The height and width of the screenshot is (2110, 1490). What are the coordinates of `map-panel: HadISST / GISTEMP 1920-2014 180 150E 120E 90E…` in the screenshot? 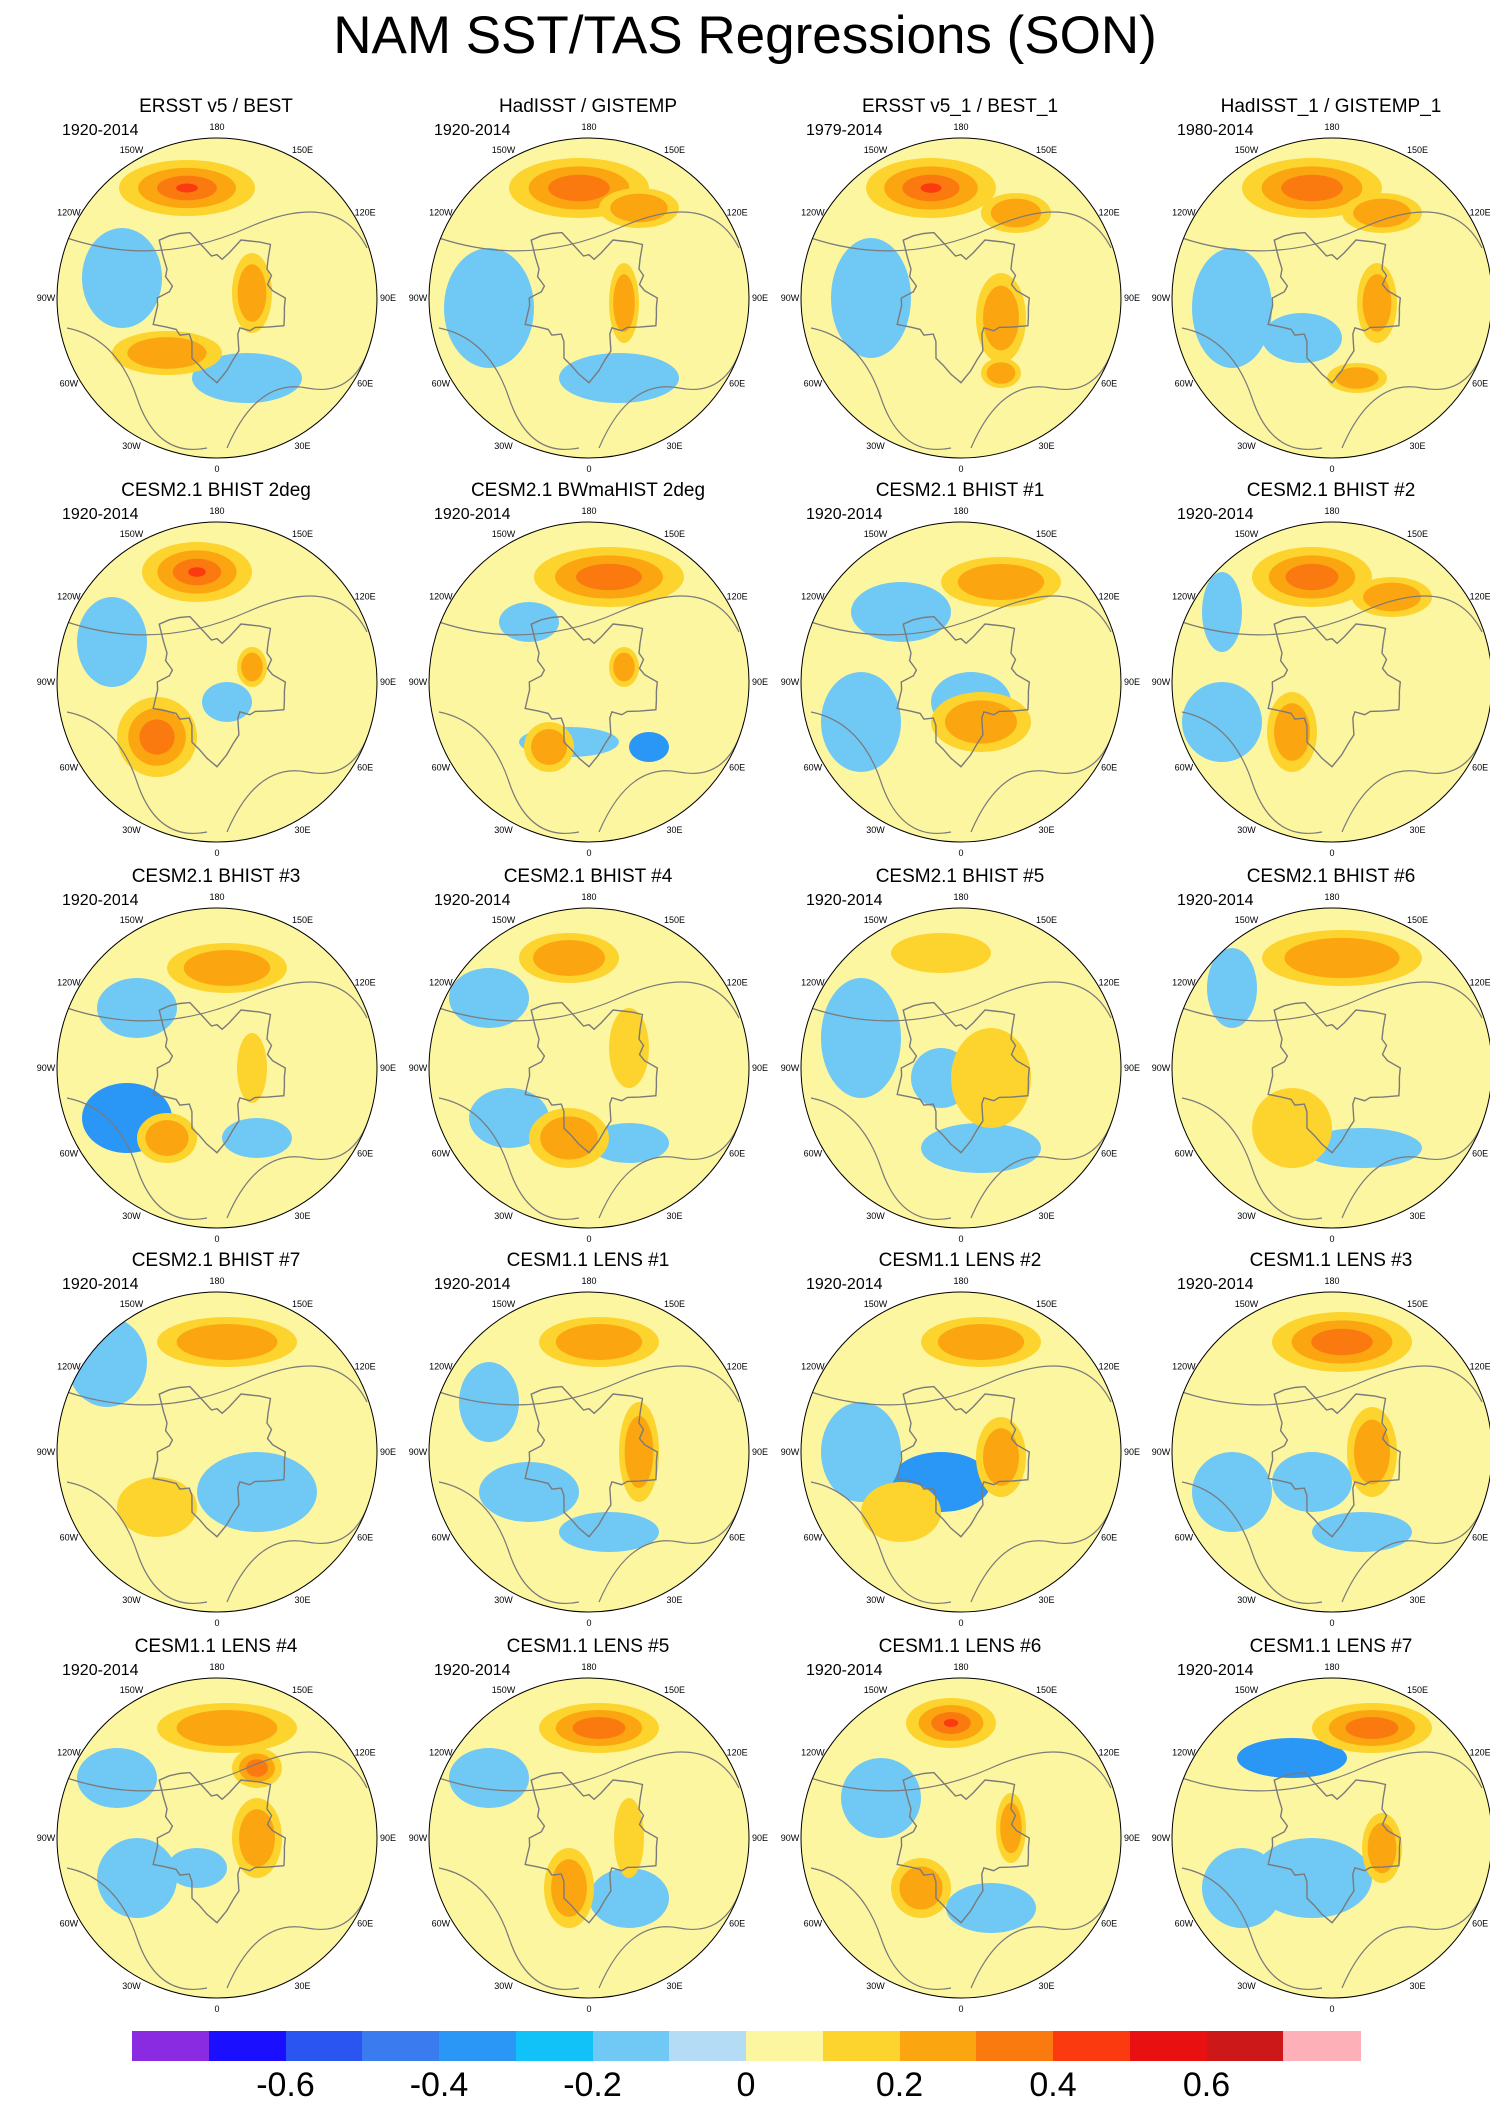 It's located at (588, 288).